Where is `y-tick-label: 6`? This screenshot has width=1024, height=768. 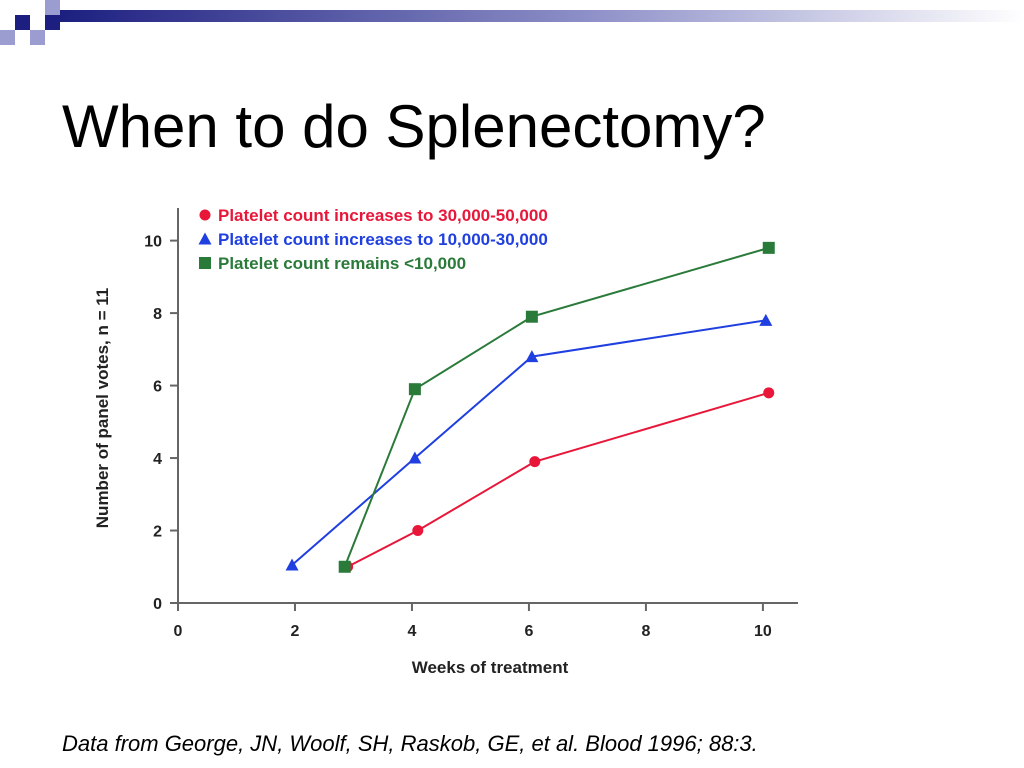 y-tick-label: 6 is located at coordinates (157, 387).